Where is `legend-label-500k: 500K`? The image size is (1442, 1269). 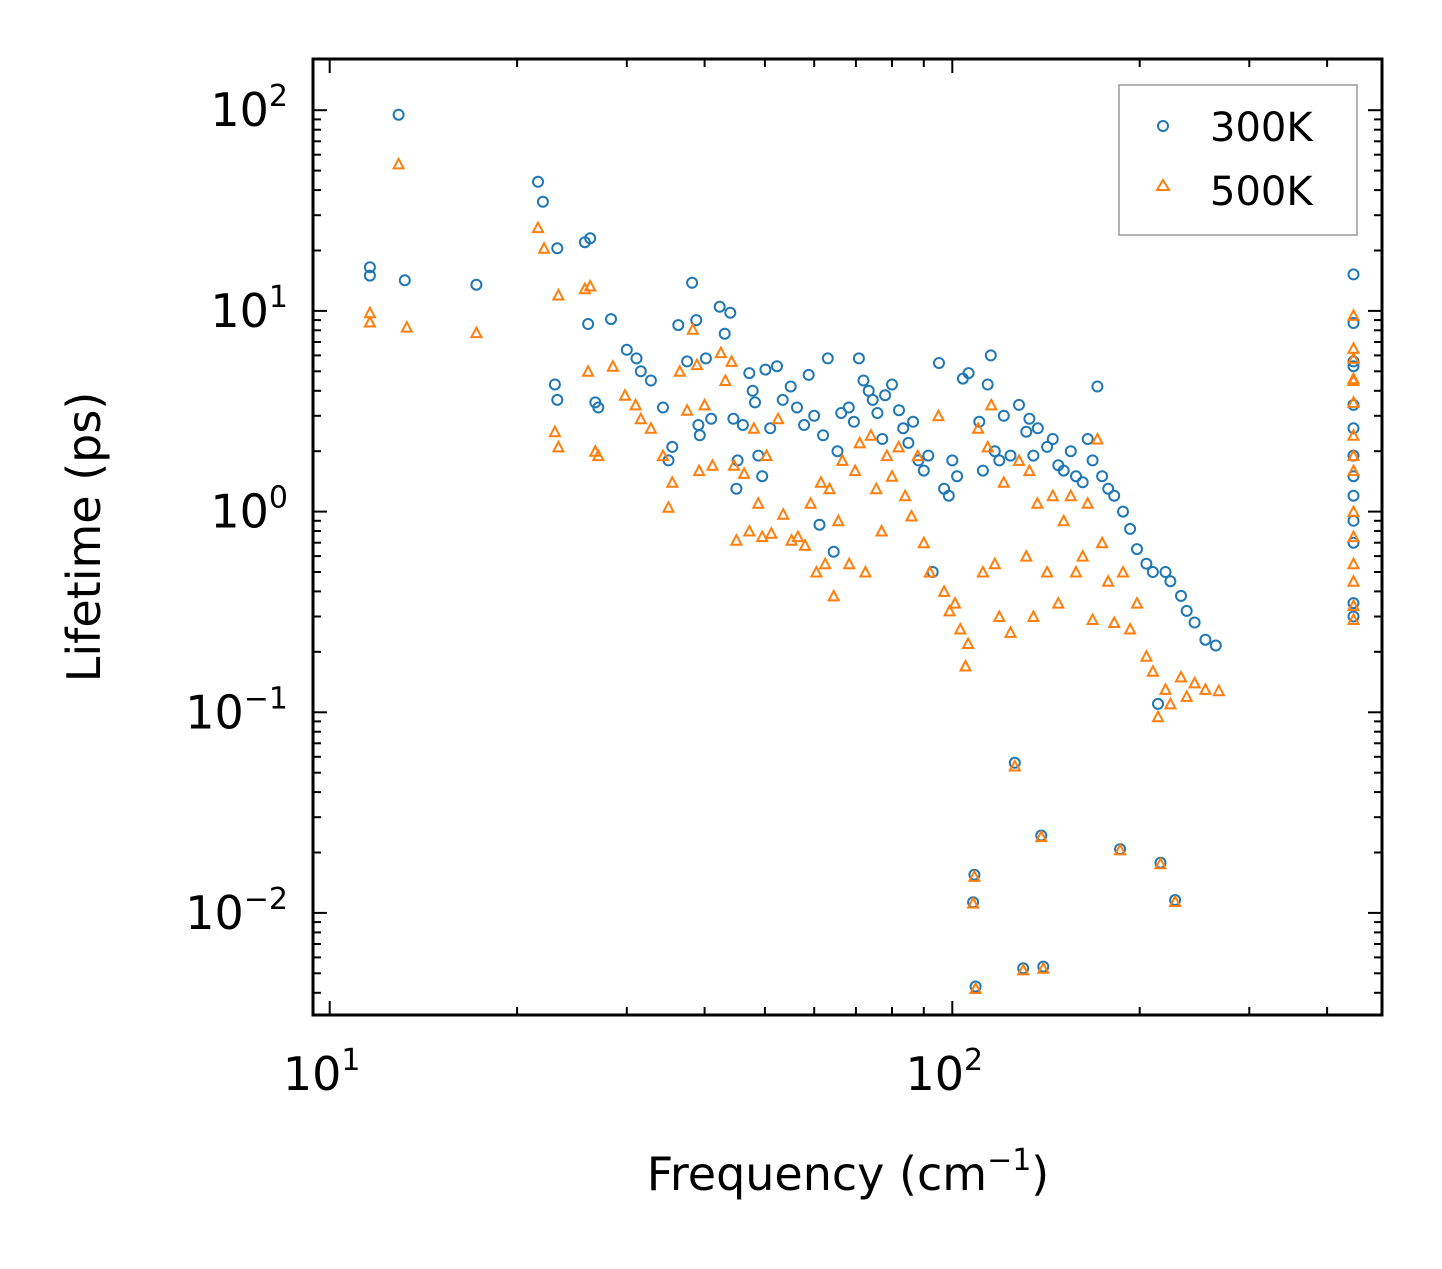
legend-label-500k: 500K is located at coordinates (1262, 192).